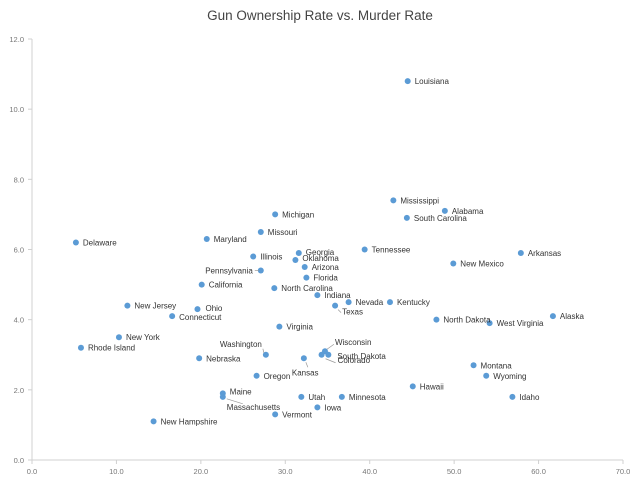  I want to click on y-tick-label: 12.0, so click(16, 39).